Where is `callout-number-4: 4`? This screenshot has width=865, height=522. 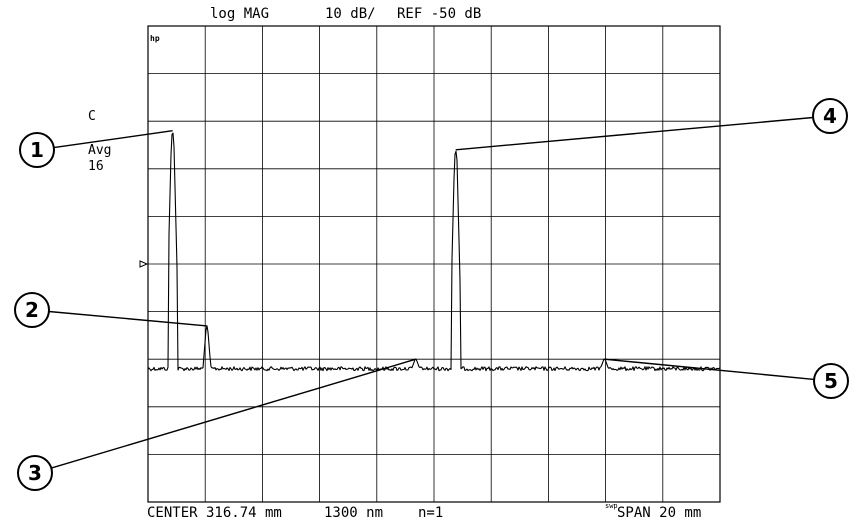
callout-number-4: 4 is located at coordinates (830, 116).